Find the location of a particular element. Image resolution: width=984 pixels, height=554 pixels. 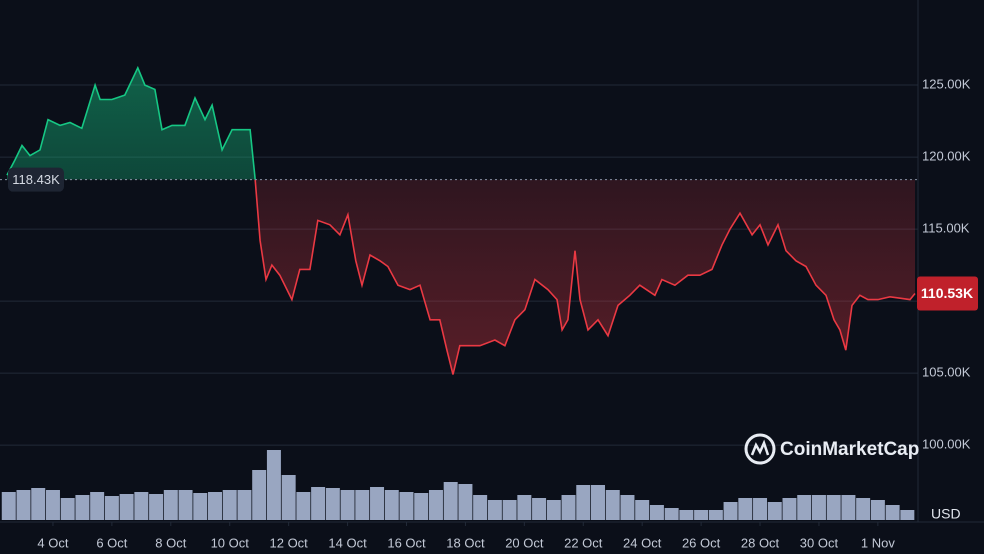

unit-label: USD is located at coordinates (946, 514).